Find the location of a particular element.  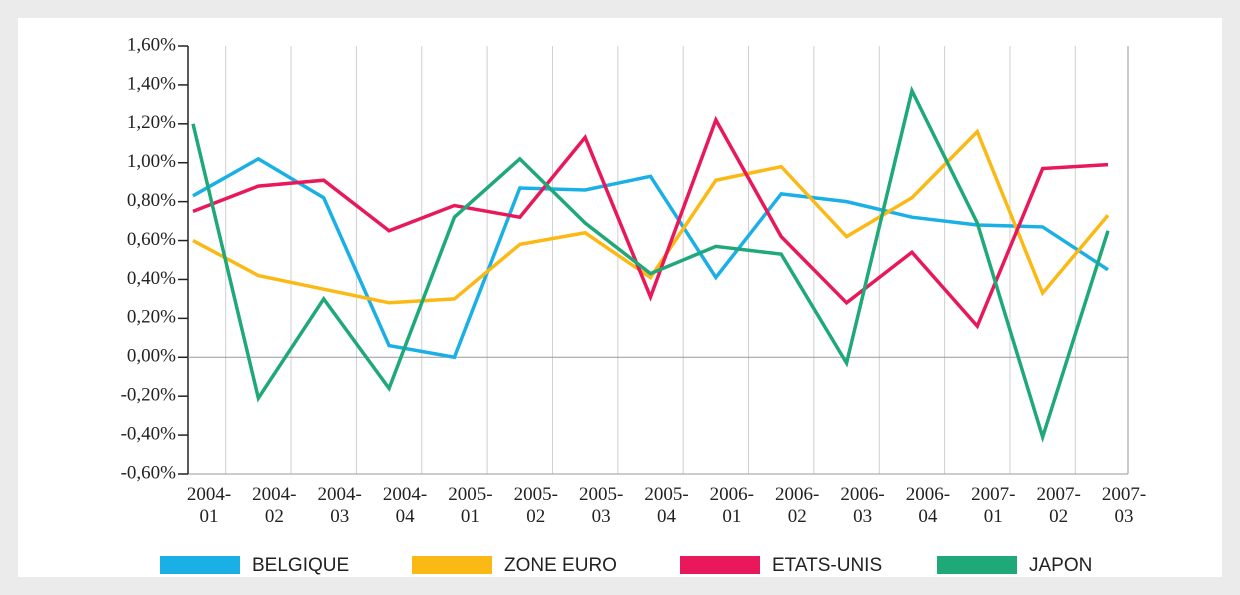

legend-label: ZONE EURO is located at coordinates (560, 565).